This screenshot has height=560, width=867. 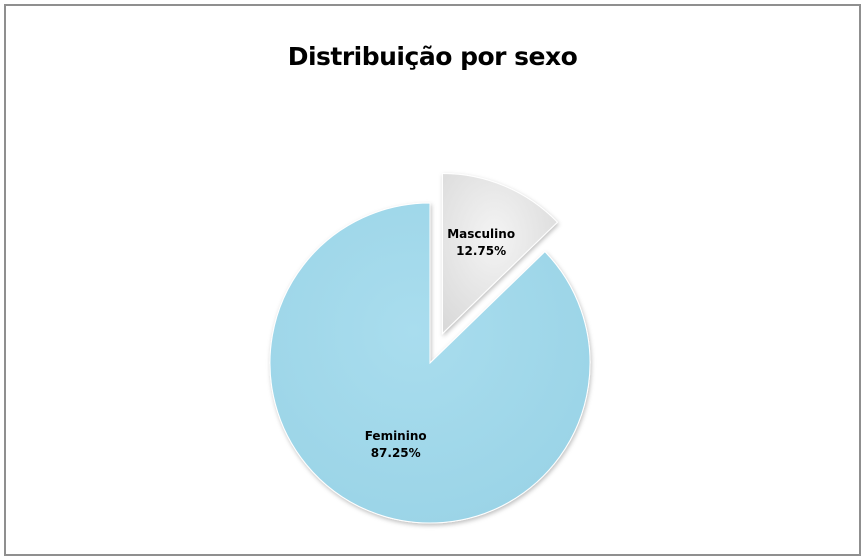 I want to click on pie-slice-masculino, so click(x=500, y=254).